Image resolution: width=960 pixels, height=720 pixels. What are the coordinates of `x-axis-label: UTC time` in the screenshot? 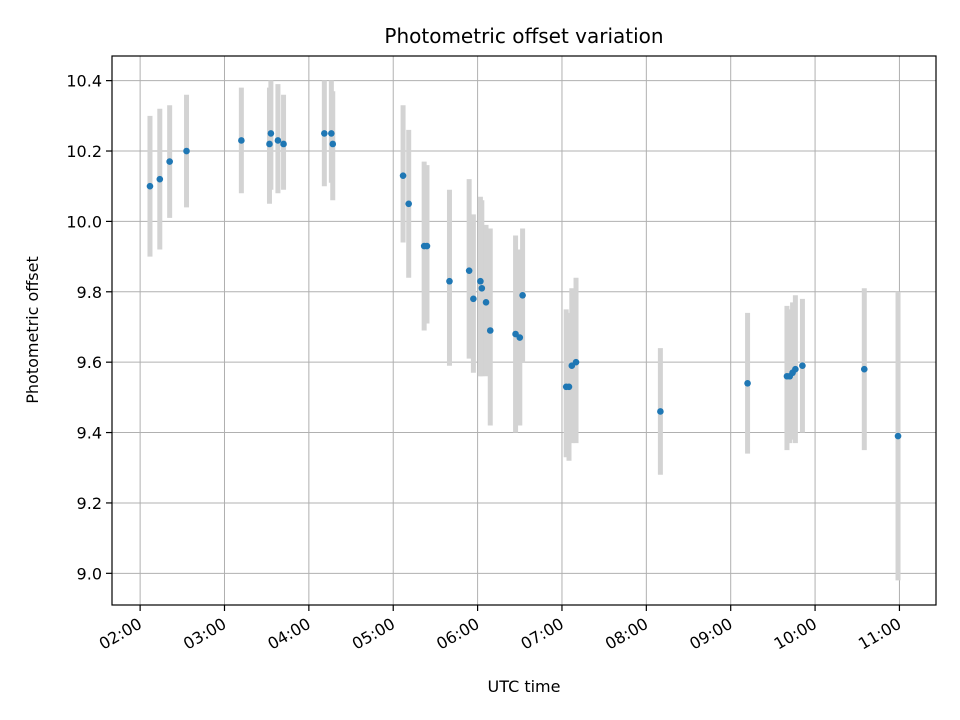 It's located at (524, 686).